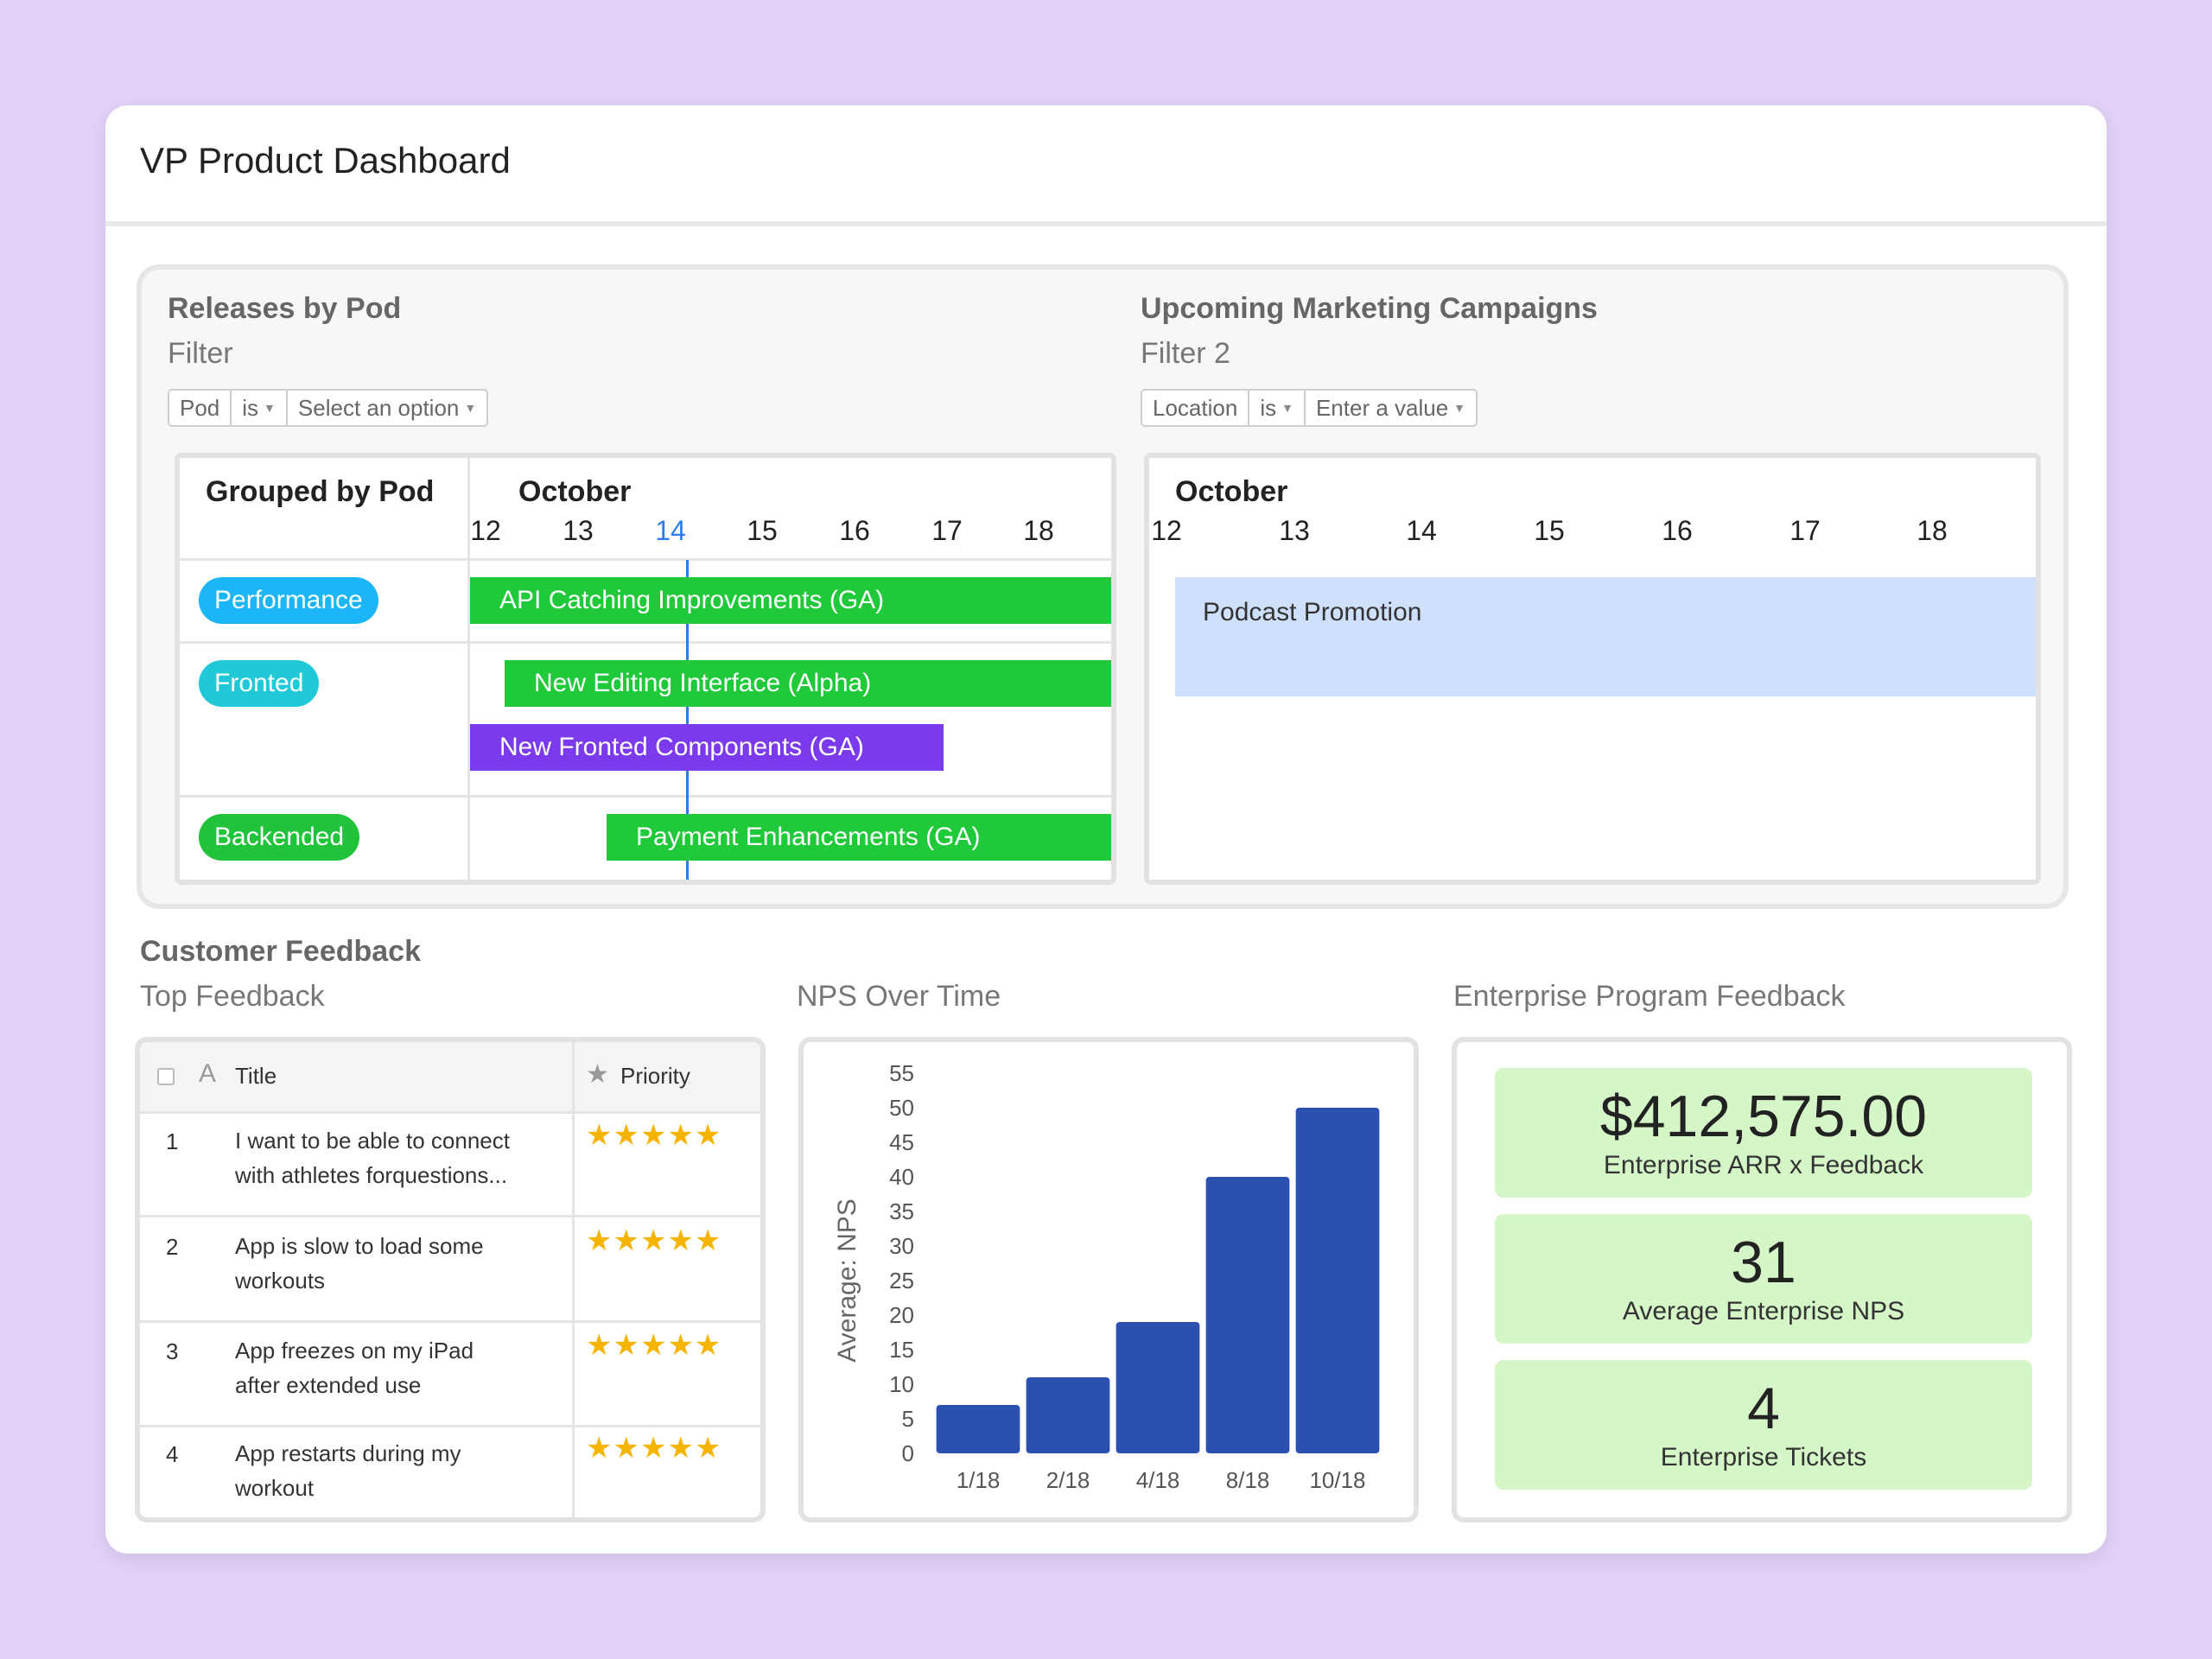 This screenshot has width=2212, height=1659. What do you see at coordinates (901, 1211) in the screenshot?
I see `y-tick-label: 35` at bounding box center [901, 1211].